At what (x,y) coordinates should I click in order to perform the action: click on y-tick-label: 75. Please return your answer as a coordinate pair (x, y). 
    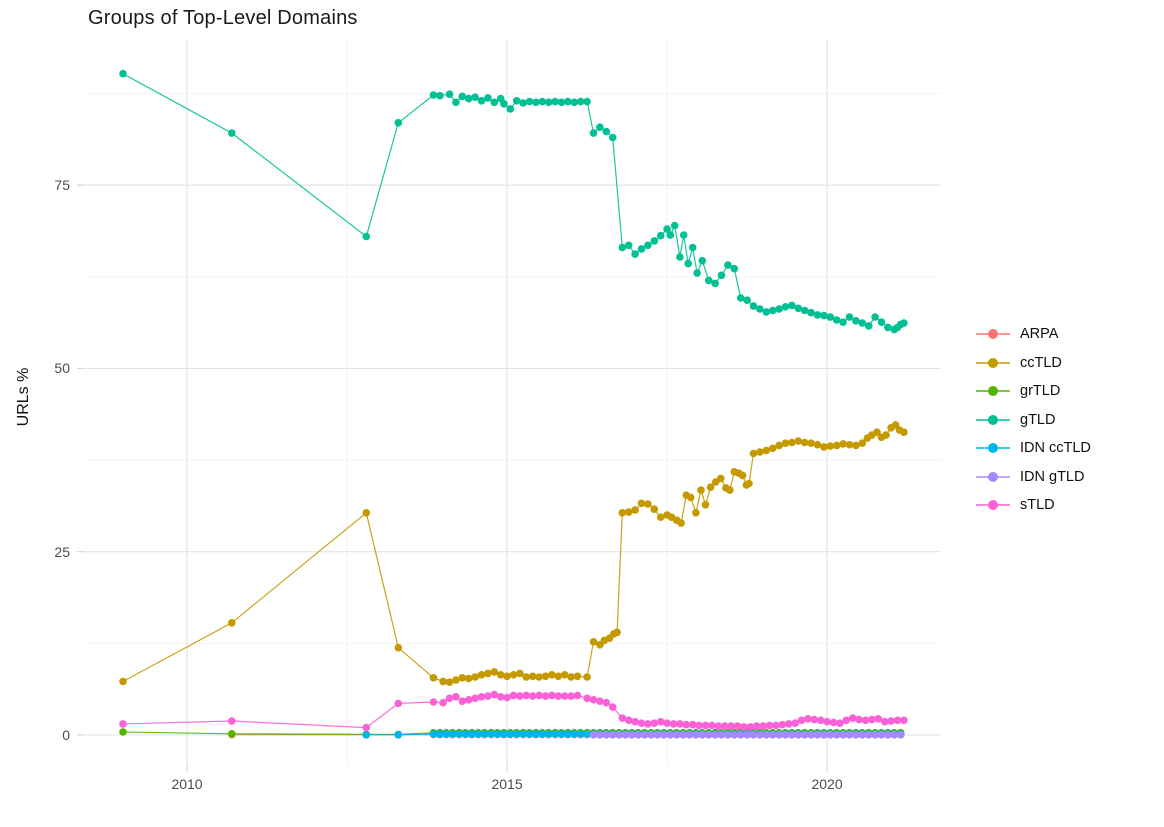
    Looking at the image, I should click on (62, 185).